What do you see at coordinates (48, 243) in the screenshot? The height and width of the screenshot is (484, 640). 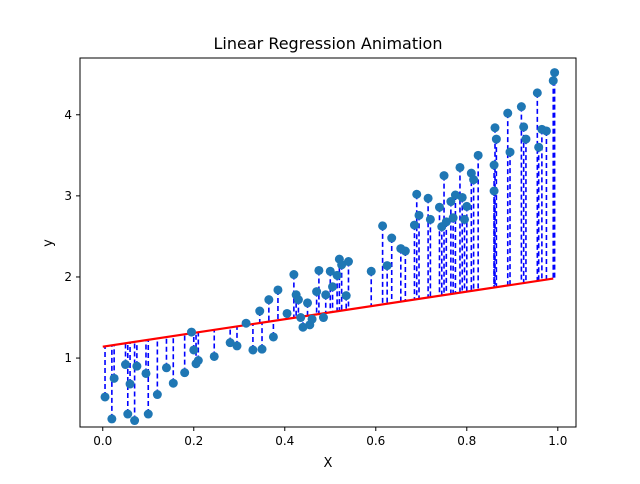 I see `y-axis-label: y` at bounding box center [48, 243].